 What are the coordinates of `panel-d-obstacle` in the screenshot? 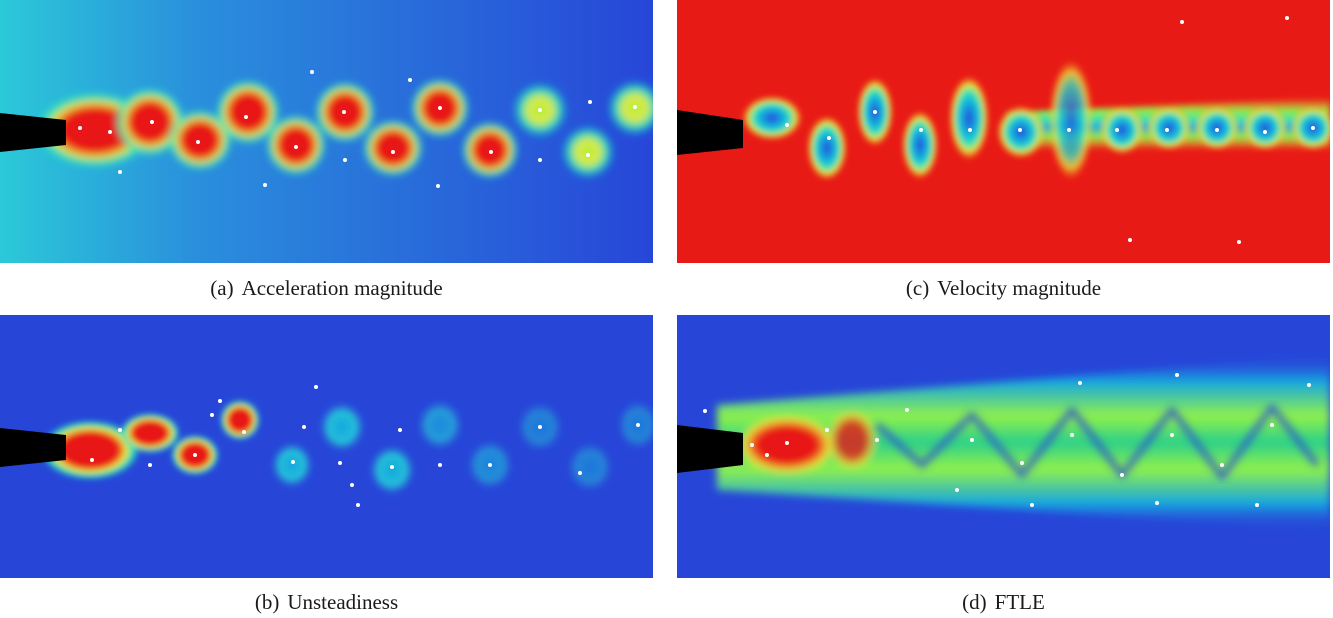 It's located at (710, 449).